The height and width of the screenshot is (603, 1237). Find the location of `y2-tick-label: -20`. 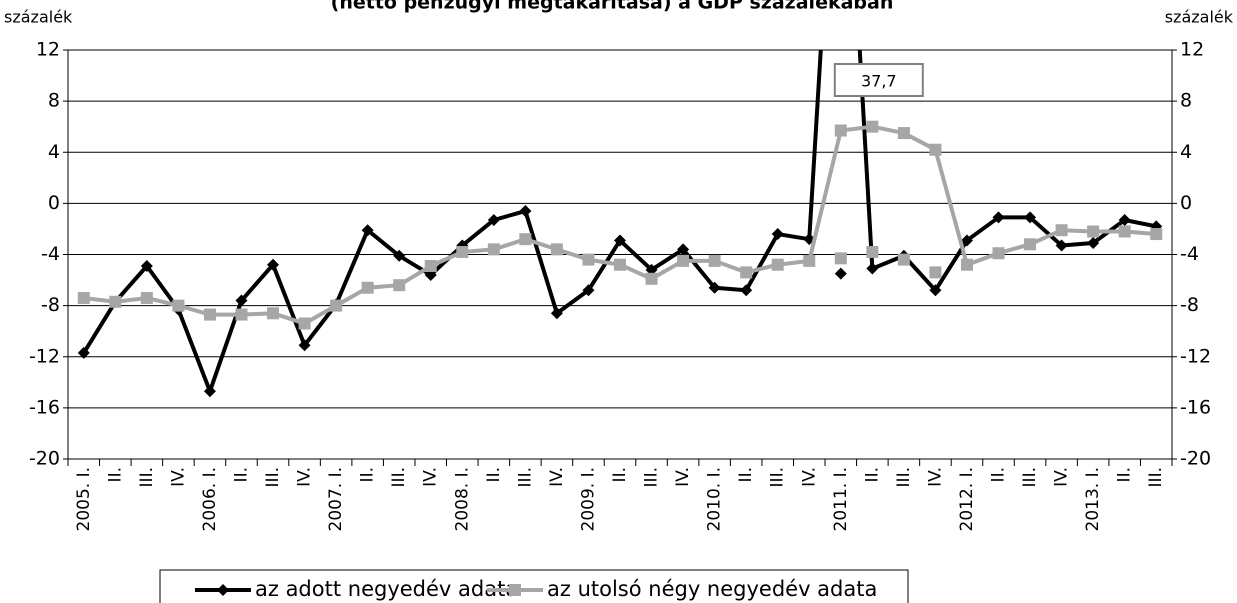

y2-tick-label: -20 is located at coordinates (1195, 459).